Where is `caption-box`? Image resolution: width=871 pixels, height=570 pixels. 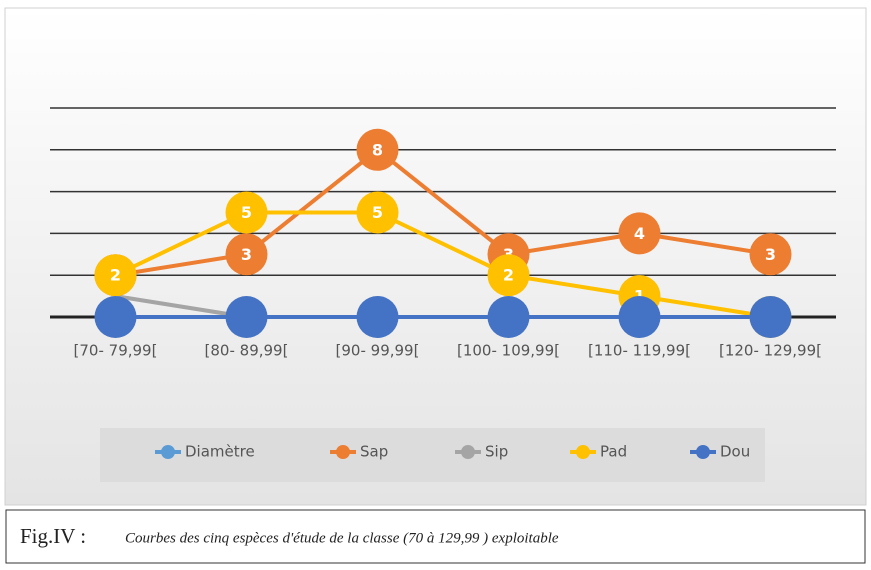 caption-box is located at coordinates (435, 536).